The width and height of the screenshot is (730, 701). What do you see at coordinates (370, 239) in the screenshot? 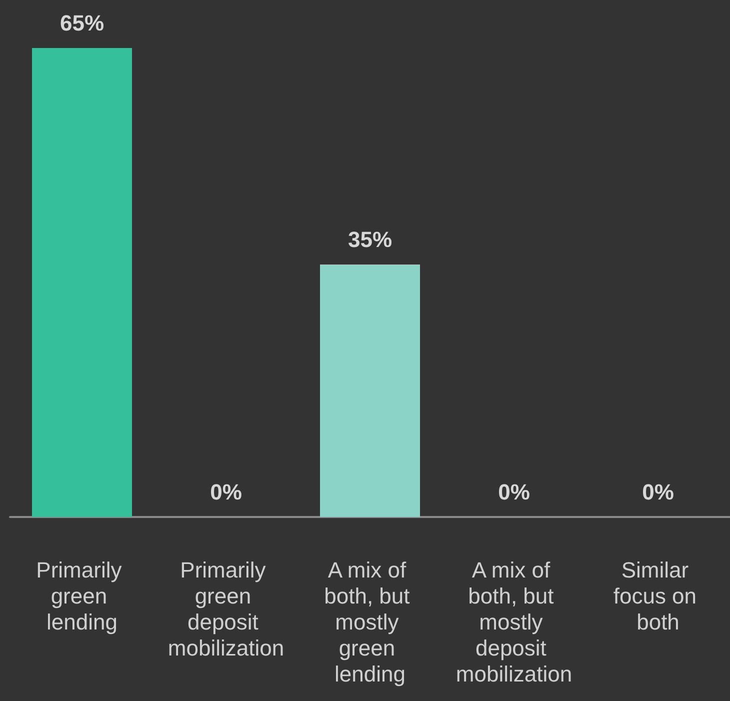
I see `data-label: 35%` at bounding box center [370, 239].